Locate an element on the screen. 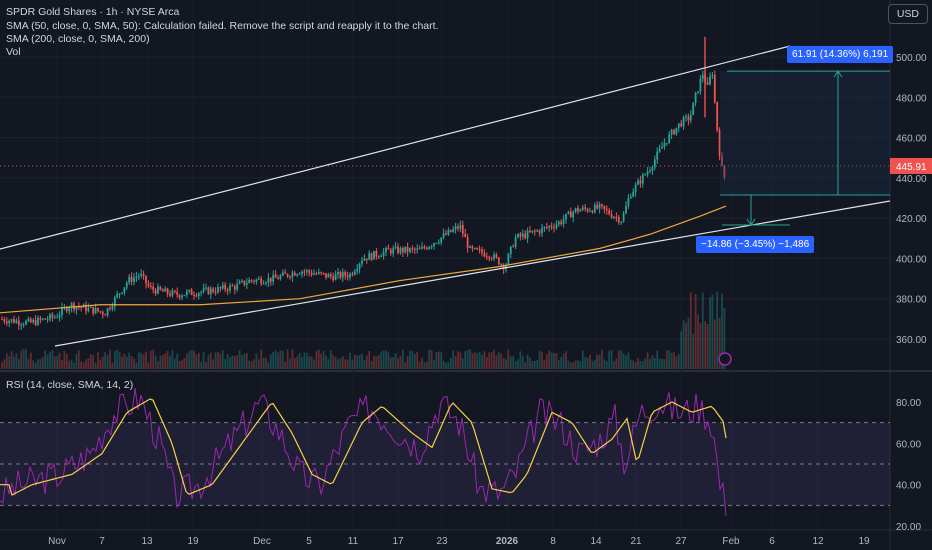  indicator-volume-label: Vol is located at coordinates (13, 52).